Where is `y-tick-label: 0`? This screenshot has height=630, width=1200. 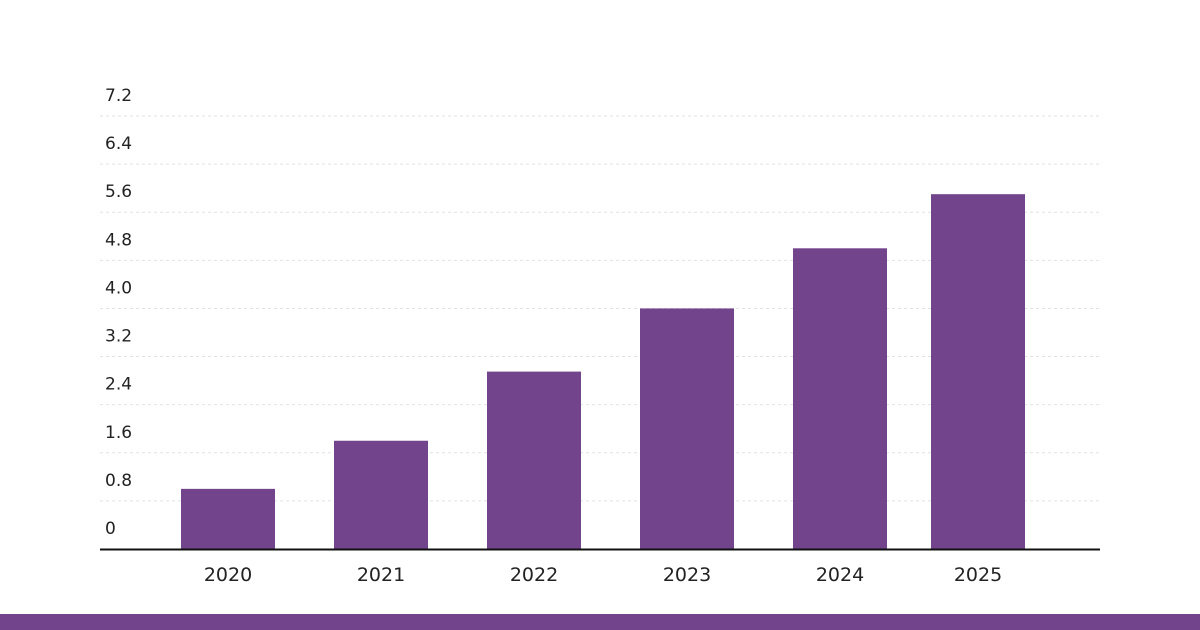 y-tick-label: 0 is located at coordinates (110, 529).